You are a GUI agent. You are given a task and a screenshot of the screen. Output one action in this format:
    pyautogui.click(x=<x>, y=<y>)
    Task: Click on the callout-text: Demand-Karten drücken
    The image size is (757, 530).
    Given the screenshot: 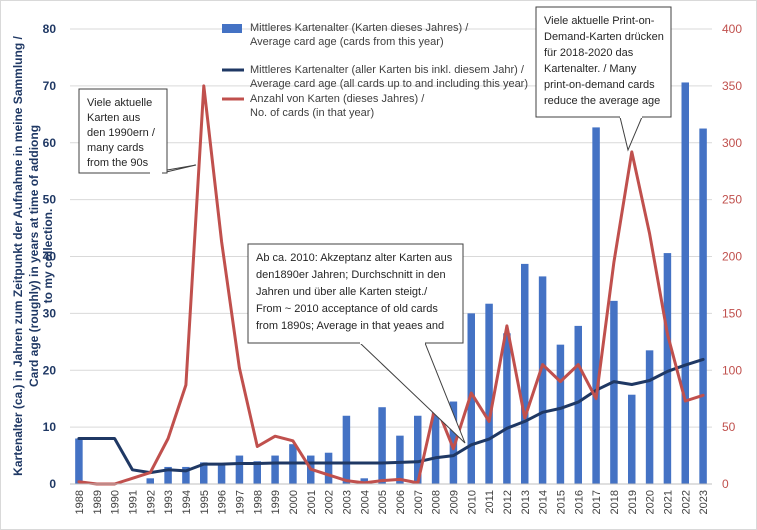 What is the action you would take?
    pyautogui.click(x=604, y=37)
    